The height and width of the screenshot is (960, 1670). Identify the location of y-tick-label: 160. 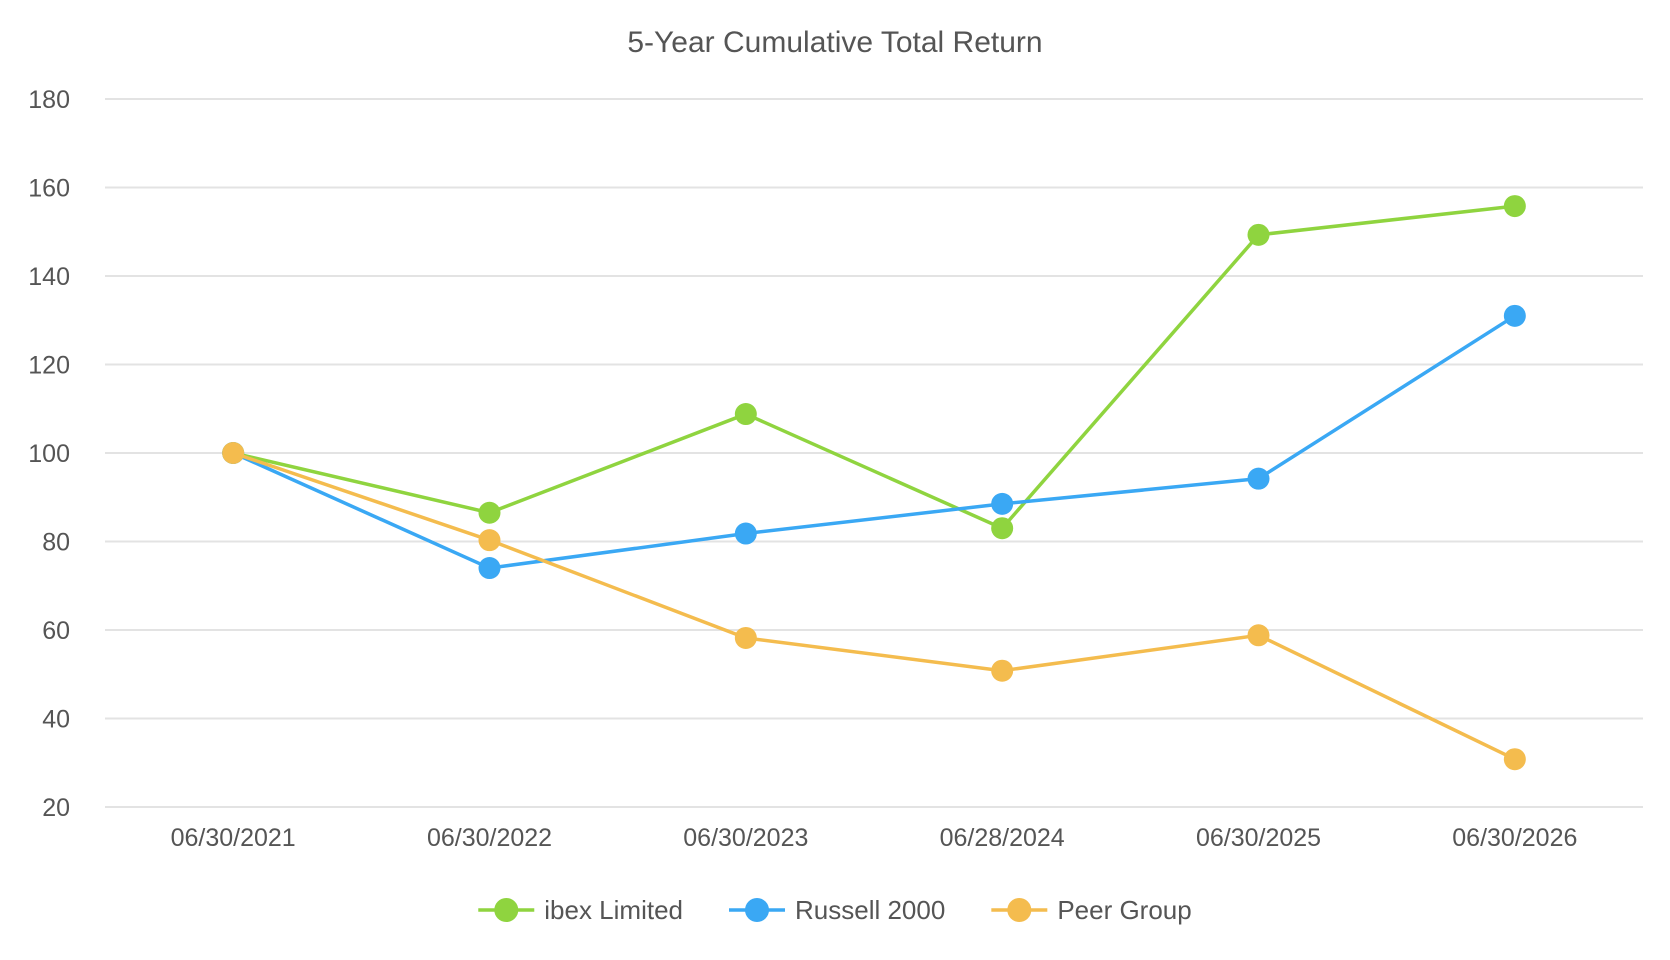
(49, 189).